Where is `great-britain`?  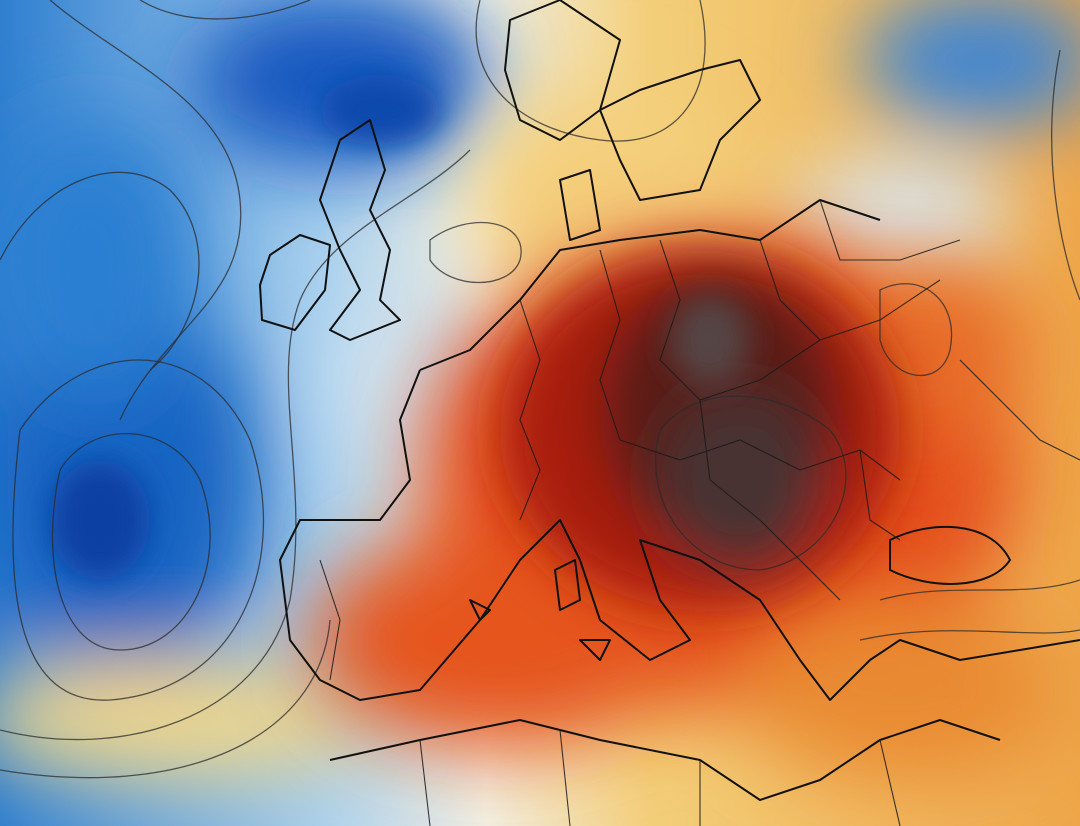 great-britain is located at coordinates (360, 230).